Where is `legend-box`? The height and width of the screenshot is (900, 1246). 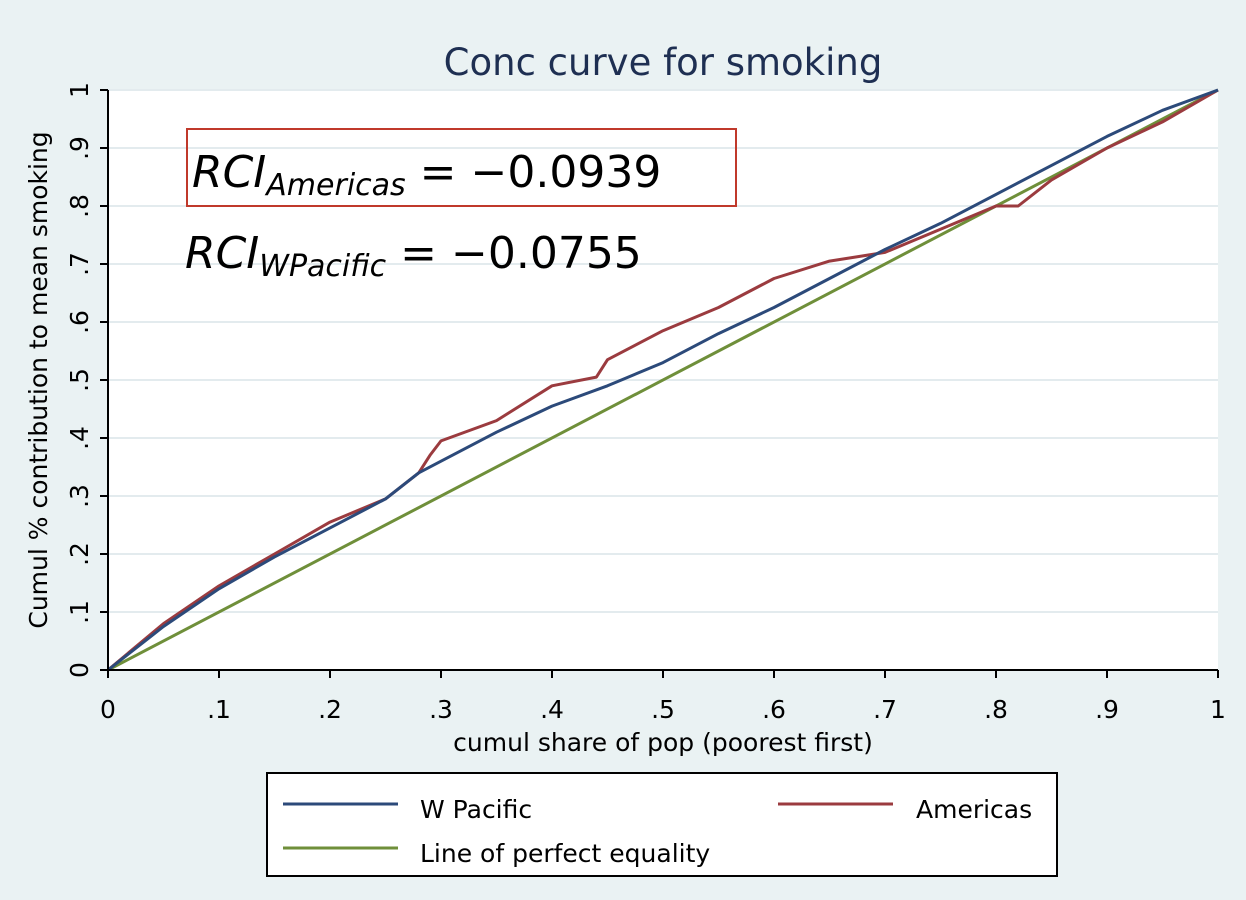 legend-box is located at coordinates (662, 824).